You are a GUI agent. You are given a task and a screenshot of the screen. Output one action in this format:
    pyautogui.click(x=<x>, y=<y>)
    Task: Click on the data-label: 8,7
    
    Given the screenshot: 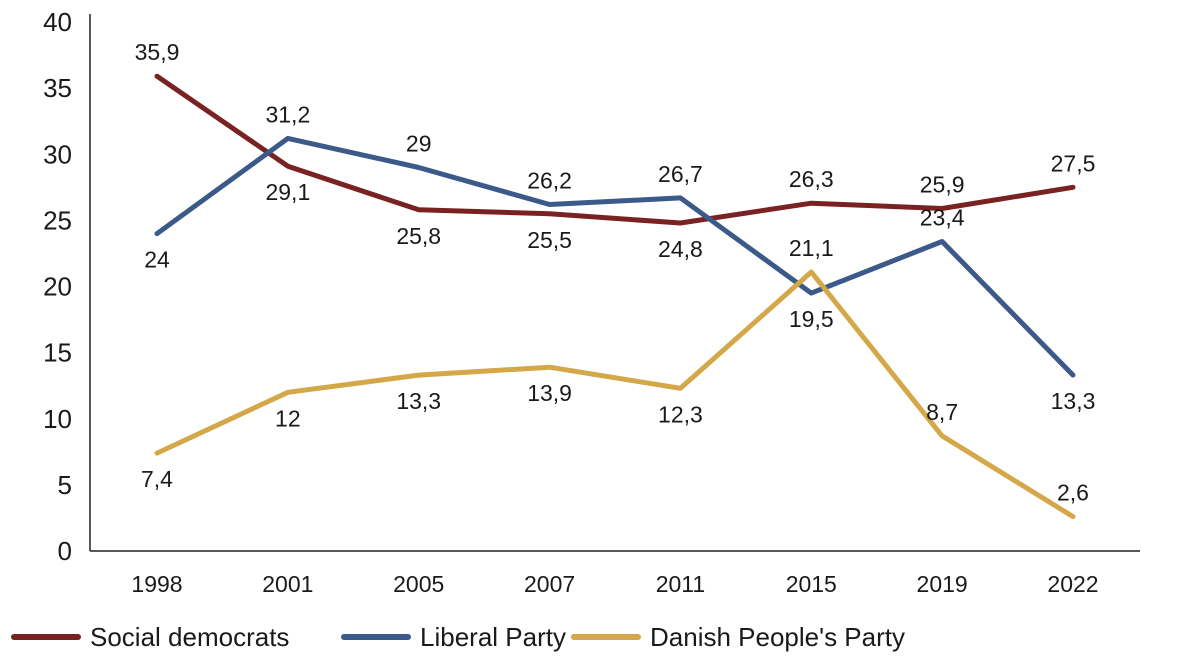 What is the action you would take?
    pyautogui.click(x=942, y=412)
    